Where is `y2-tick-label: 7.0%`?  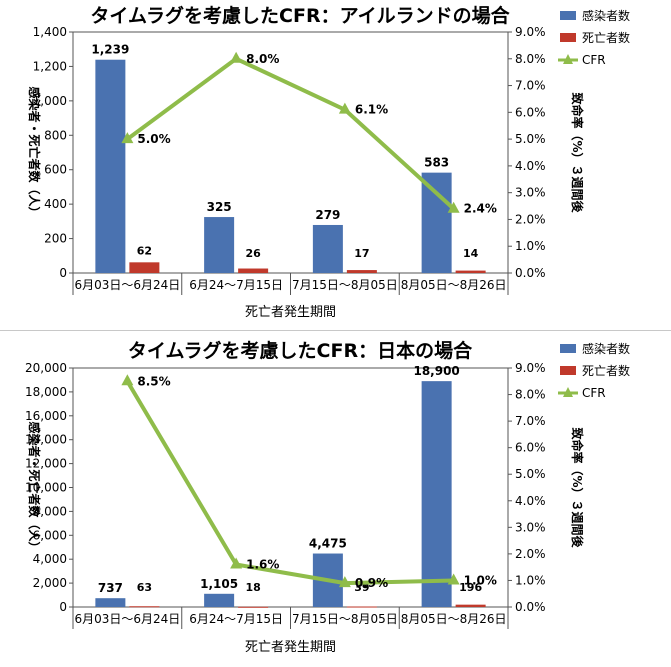 y2-tick-label: 7.0% is located at coordinates (530, 86).